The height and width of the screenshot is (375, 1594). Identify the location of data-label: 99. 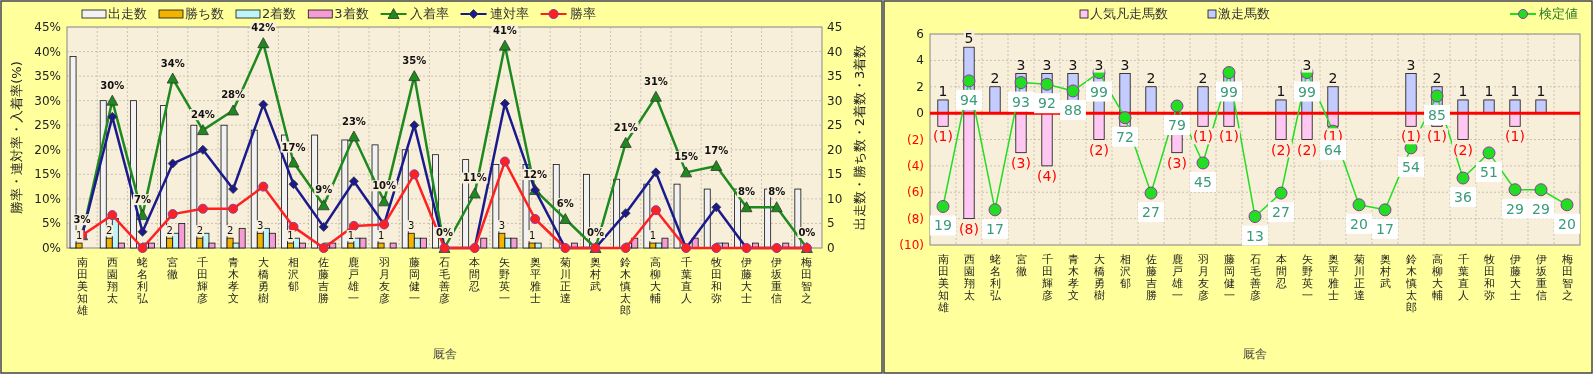
(1229, 91).